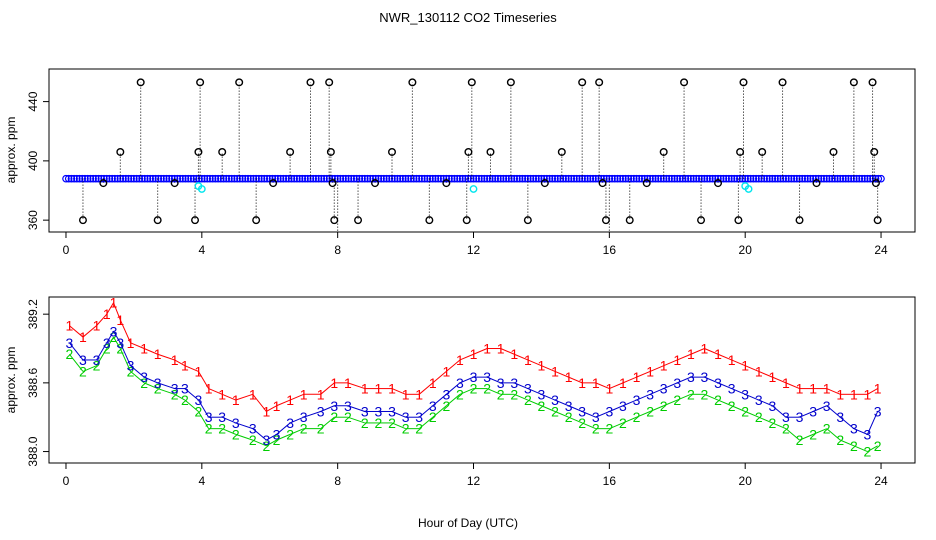  I want to click on bottom-x-tick-label: 24, so click(881, 481).